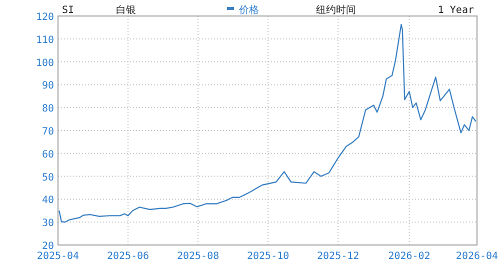  I want to click on x-tick-label: 2025-04, so click(58, 256).